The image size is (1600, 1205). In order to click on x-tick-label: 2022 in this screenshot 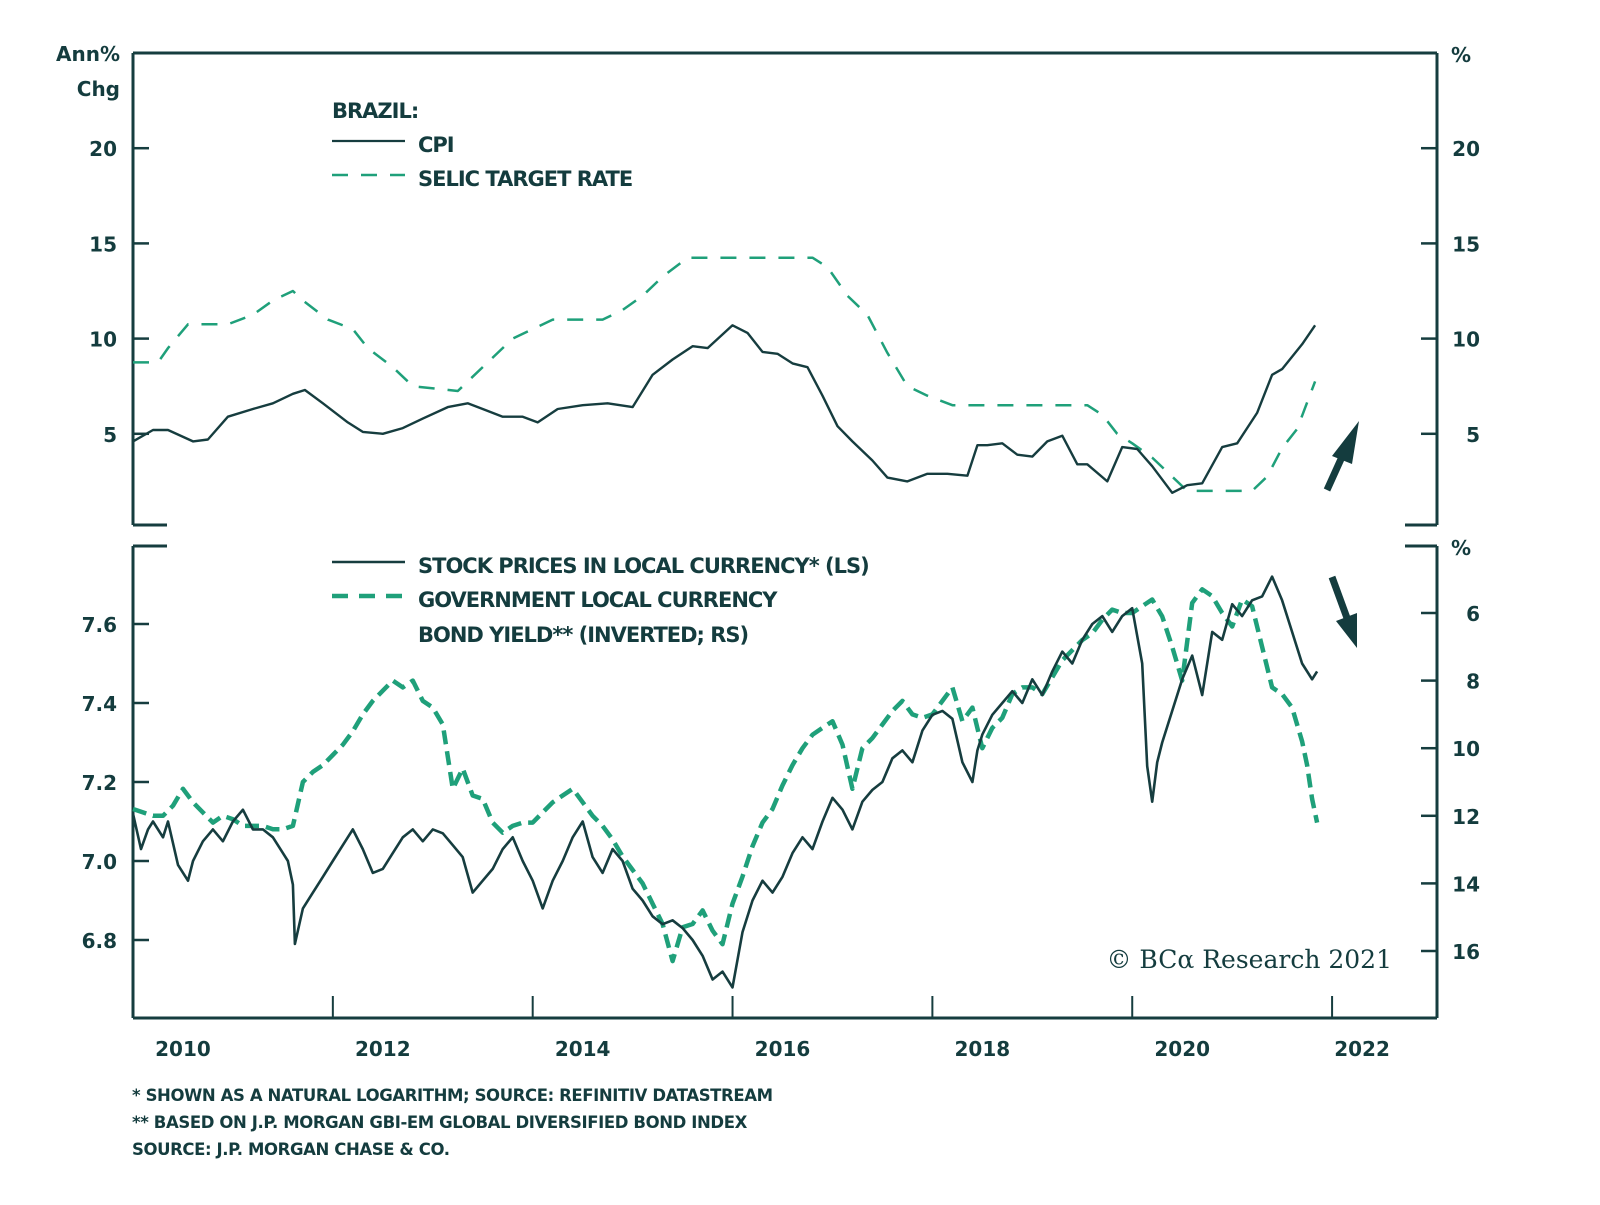, I will do `click(1362, 1049)`.